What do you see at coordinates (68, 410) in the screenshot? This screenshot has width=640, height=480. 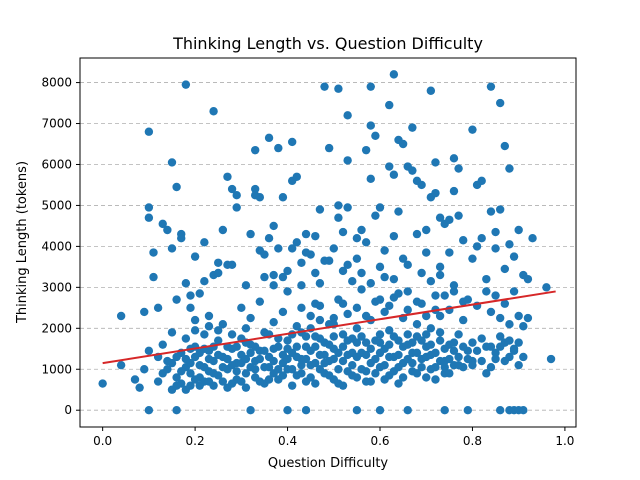 I see `y-tick-label: 0` at bounding box center [68, 410].